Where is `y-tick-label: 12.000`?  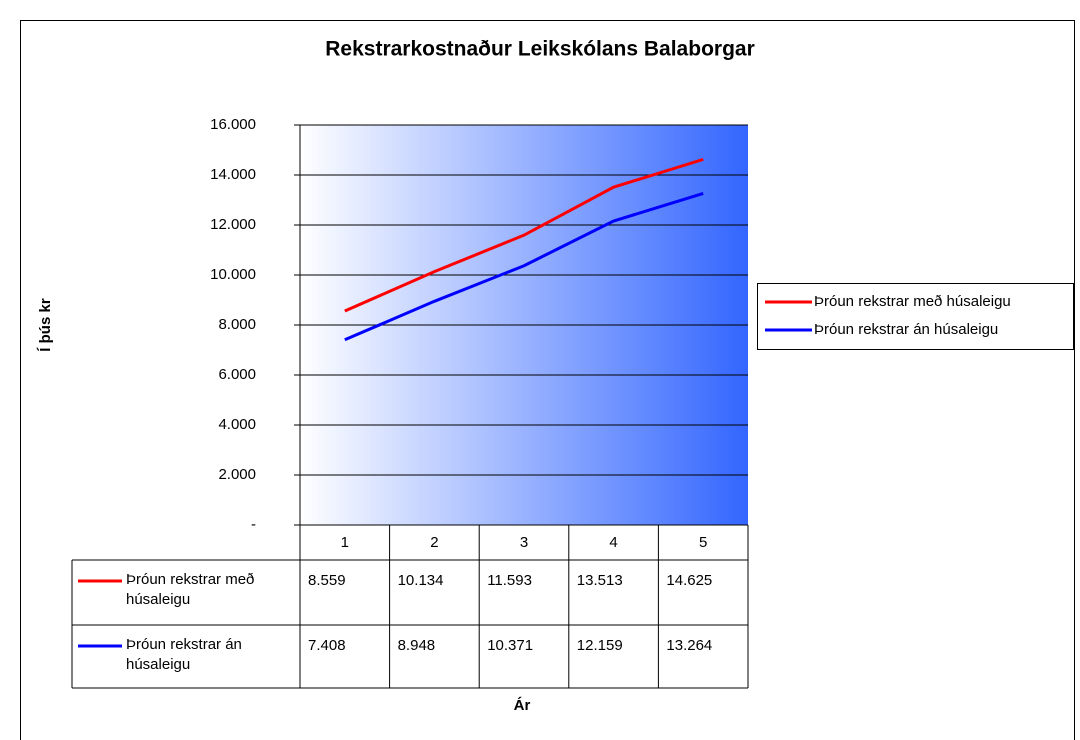 y-tick-label: 12.000 is located at coordinates (233, 224).